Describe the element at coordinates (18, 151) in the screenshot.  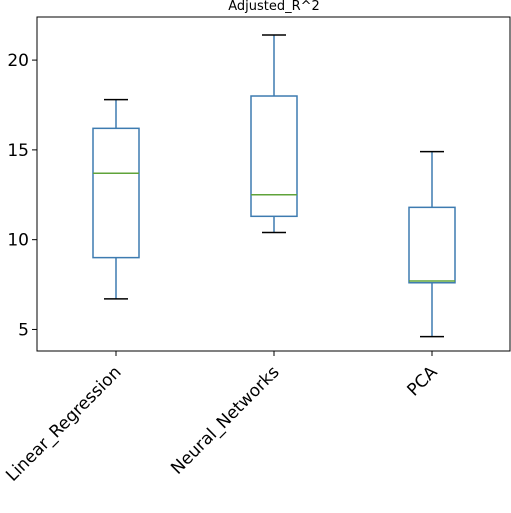
I see `y-tick-label: 15` at that location.